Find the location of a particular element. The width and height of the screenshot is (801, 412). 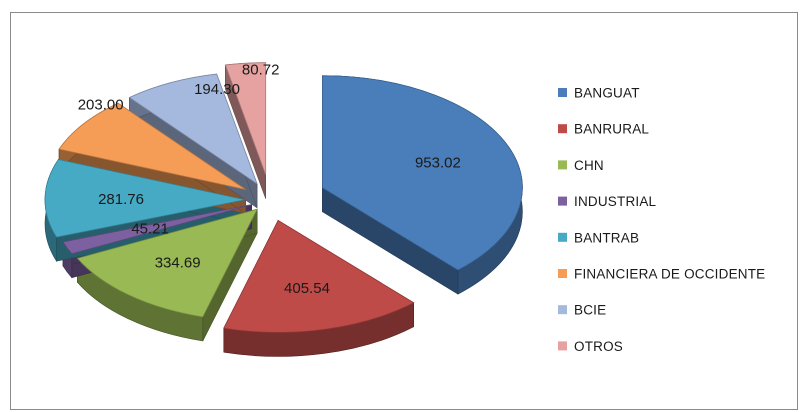

legend-swatch-bantrab is located at coordinates (562, 237).